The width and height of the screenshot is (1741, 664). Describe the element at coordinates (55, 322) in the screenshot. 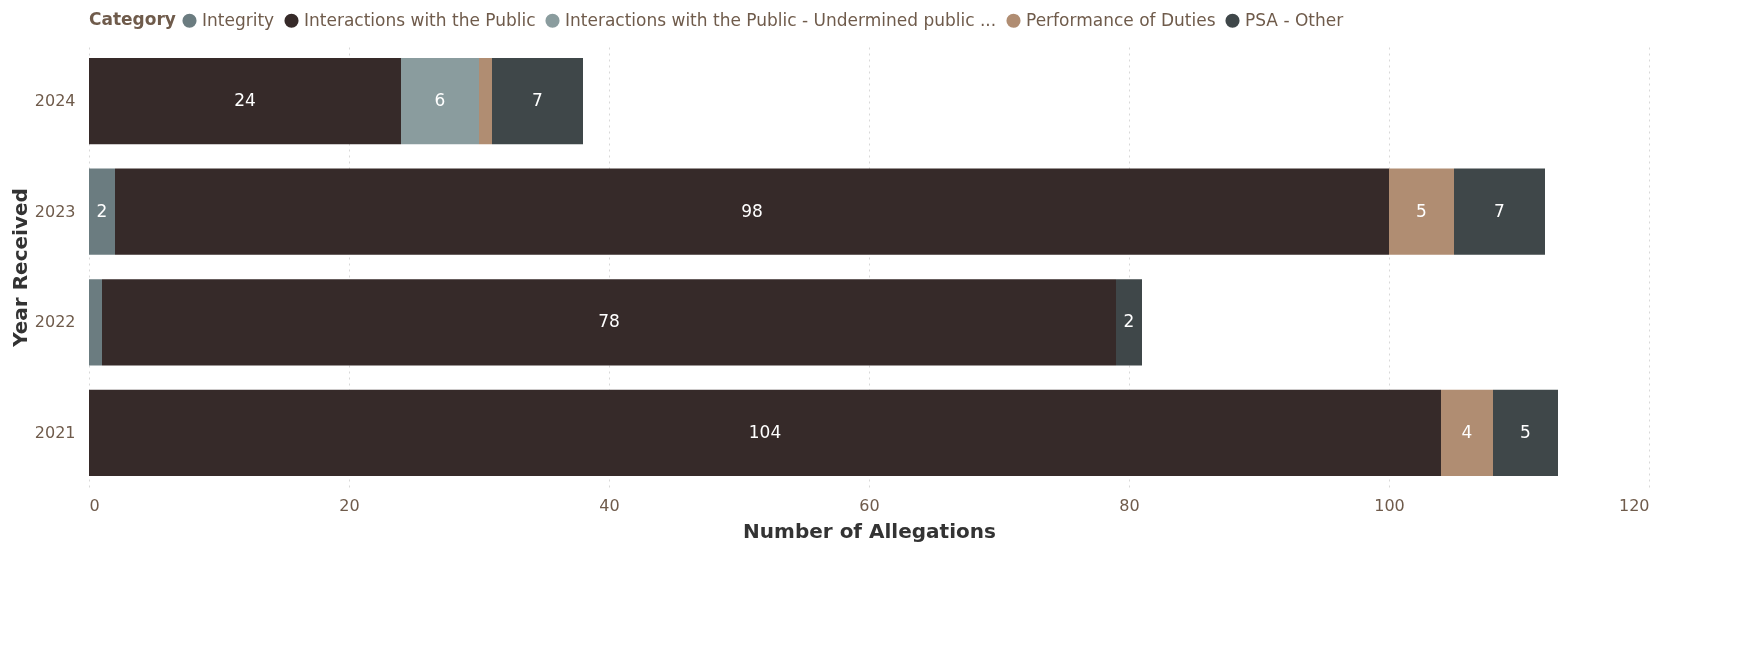

I see `y-tick-label: 2022` at that location.